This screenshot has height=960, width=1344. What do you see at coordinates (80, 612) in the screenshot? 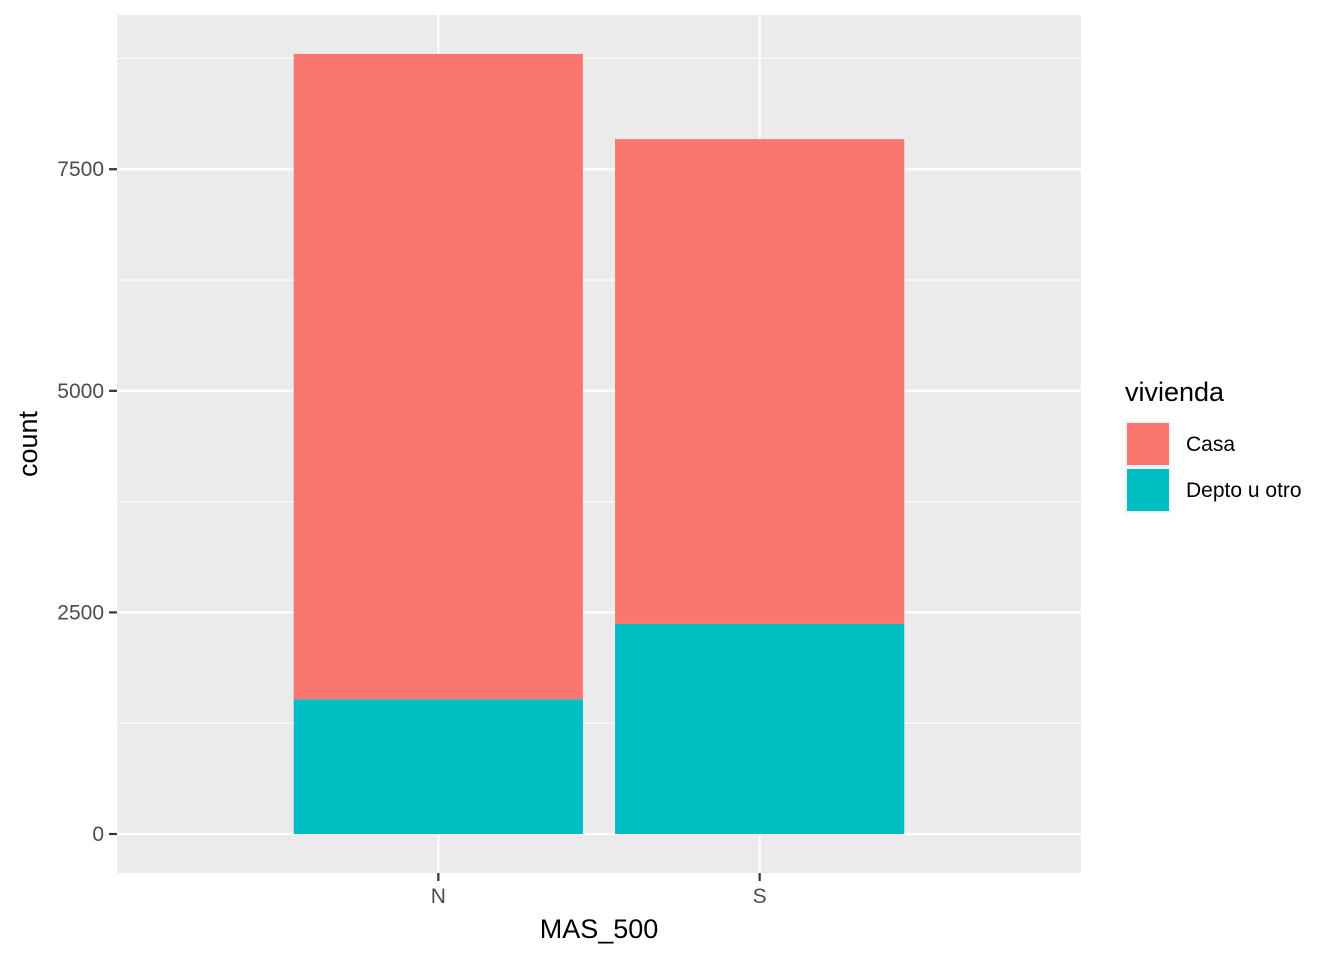
I see `y-tick-label: 2500` at bounding box center [80, 612].